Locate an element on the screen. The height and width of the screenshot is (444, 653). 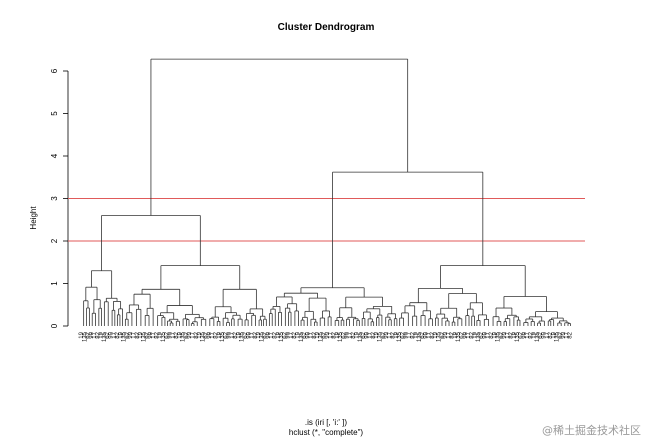
x-axis-label-expression: .is (iri [, 'i:' ]) is located at coordinates (326, 422).